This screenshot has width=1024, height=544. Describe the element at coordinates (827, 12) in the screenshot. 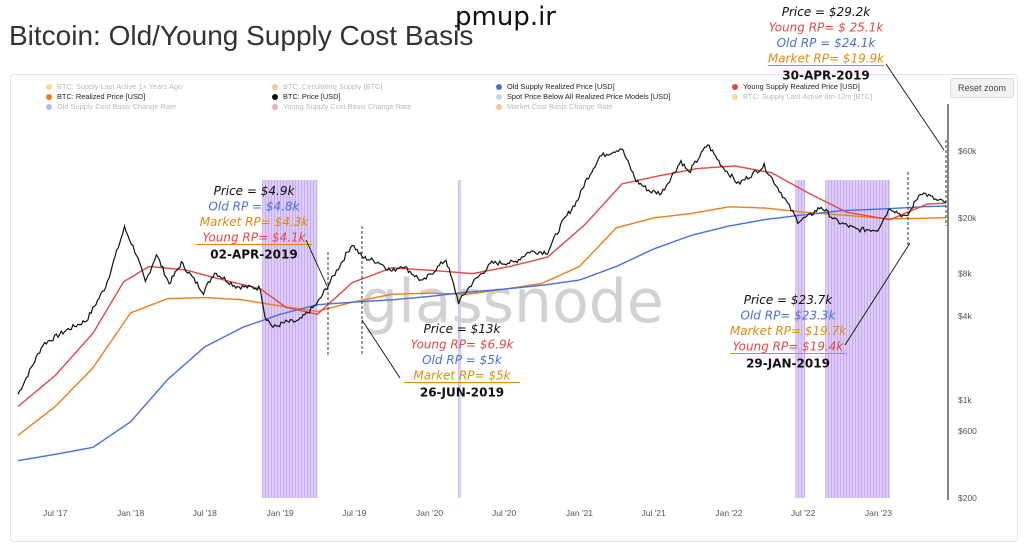

I see `annotation-value: Price = $29.2k` at that location.